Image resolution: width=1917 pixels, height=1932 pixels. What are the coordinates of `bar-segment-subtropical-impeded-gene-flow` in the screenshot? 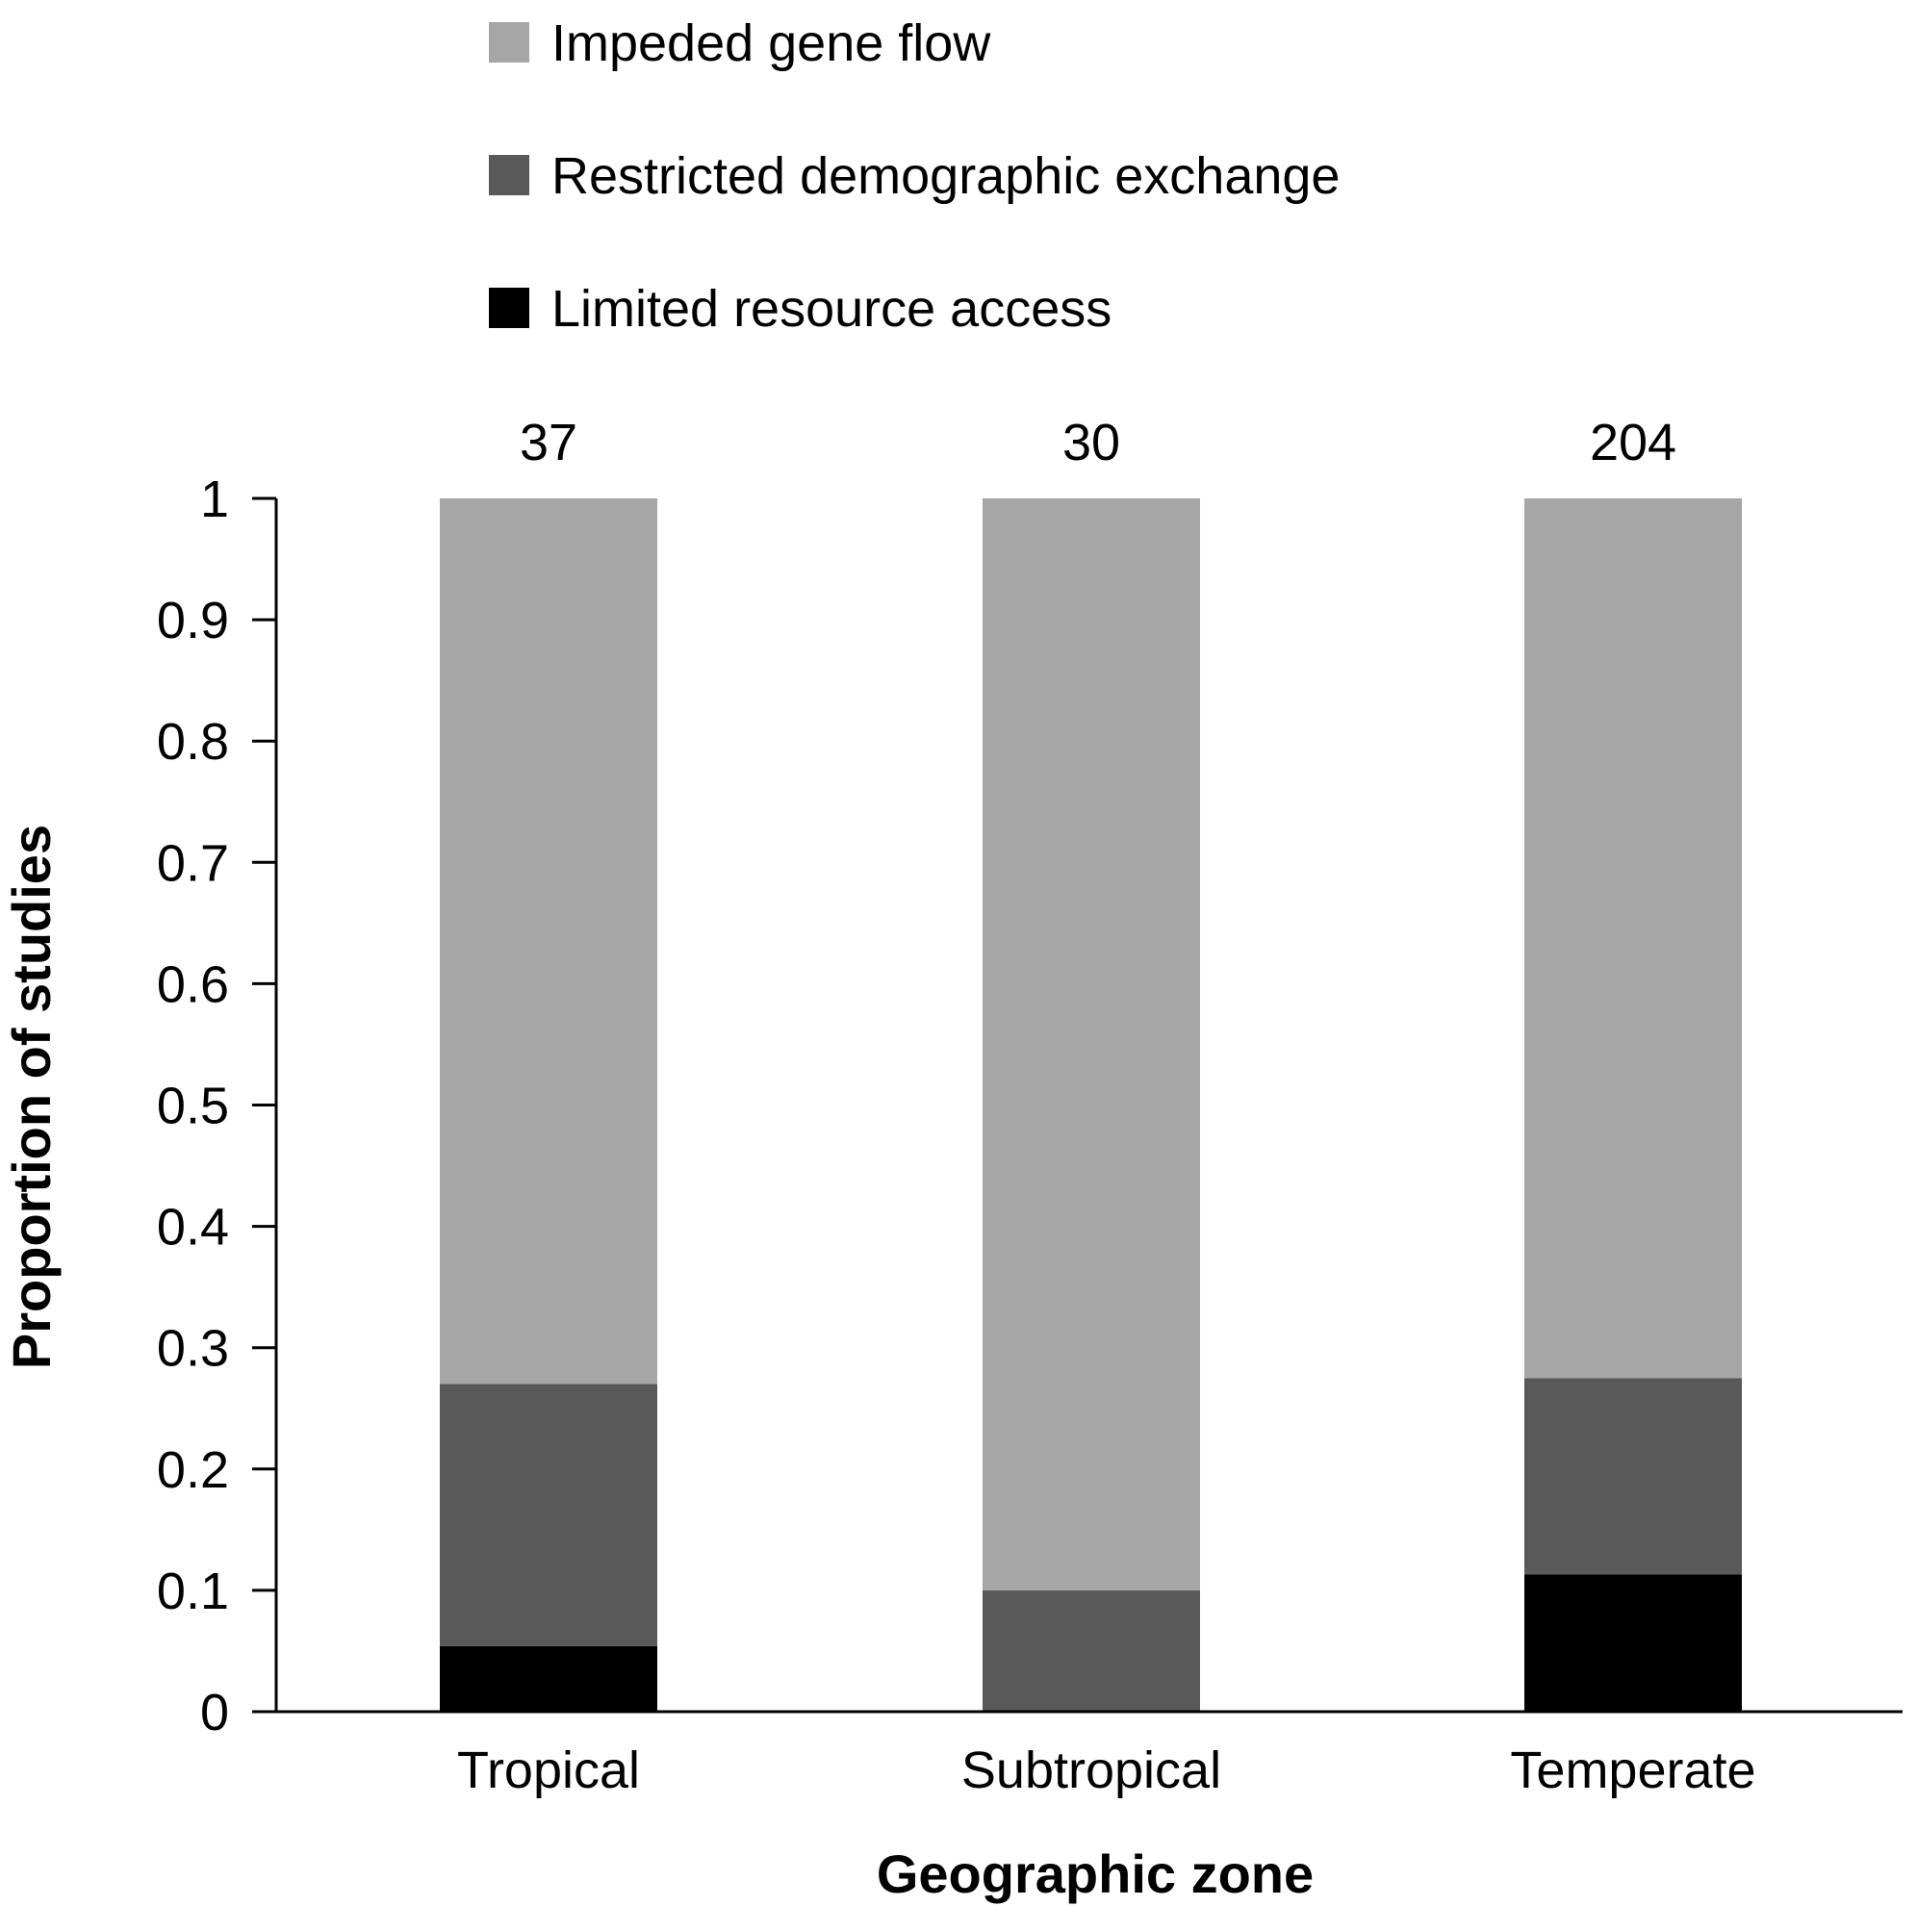 It's located at (1091, 1044).